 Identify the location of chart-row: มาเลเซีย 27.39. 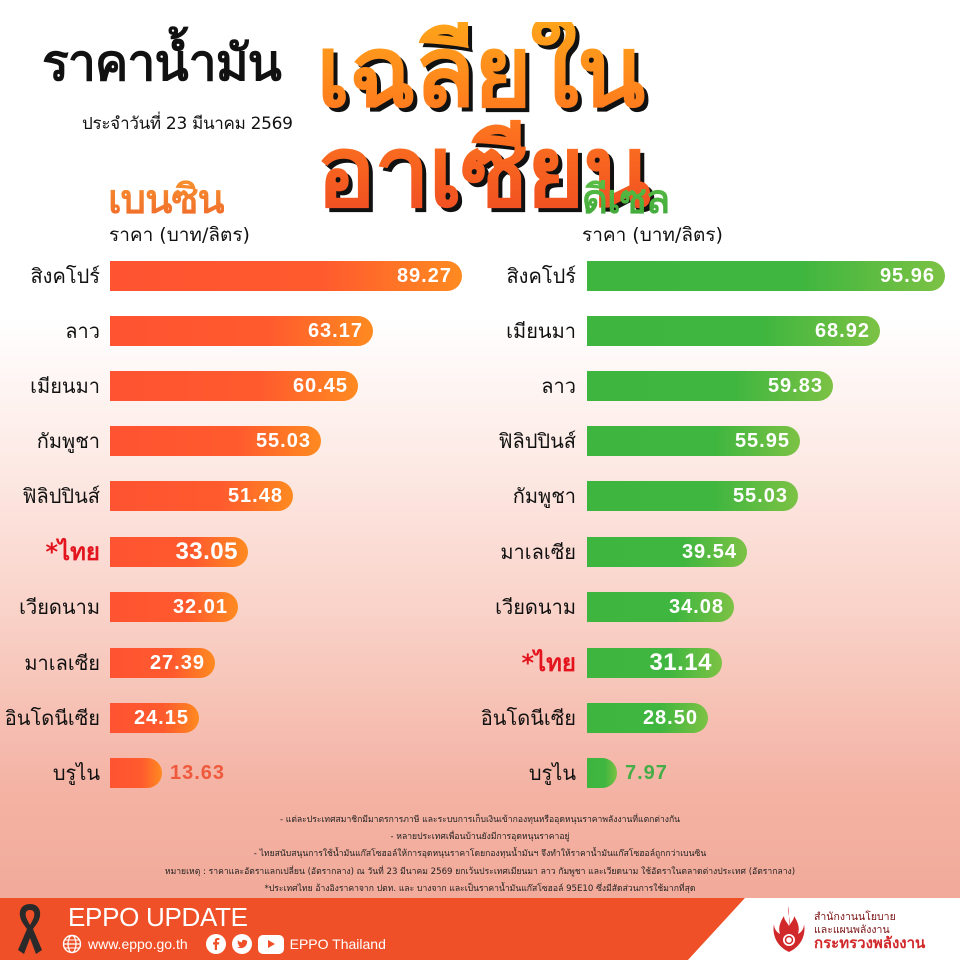
(480, 663).